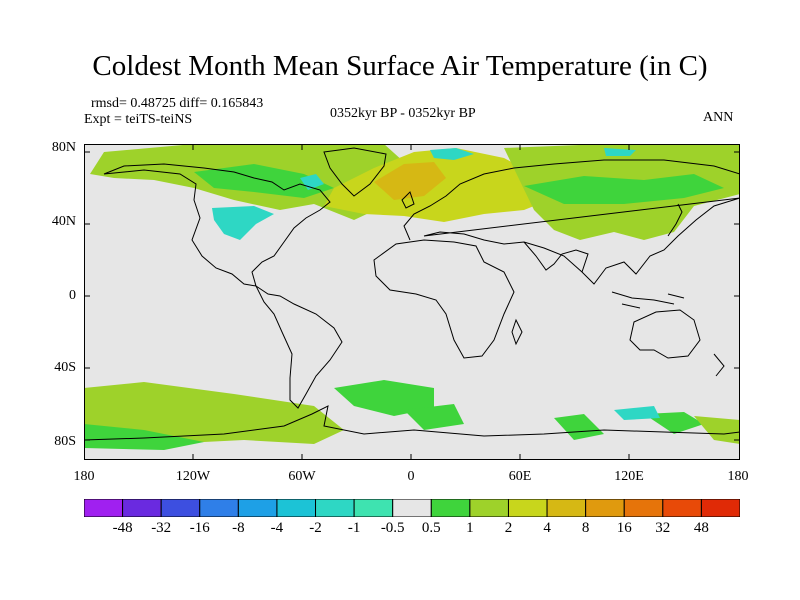 This screenshot has height=600, width=800. What do you see at coordinates (547, 528) in the screenshot?
I see `colorbar-label: 4` at bounding box center [547, 528].